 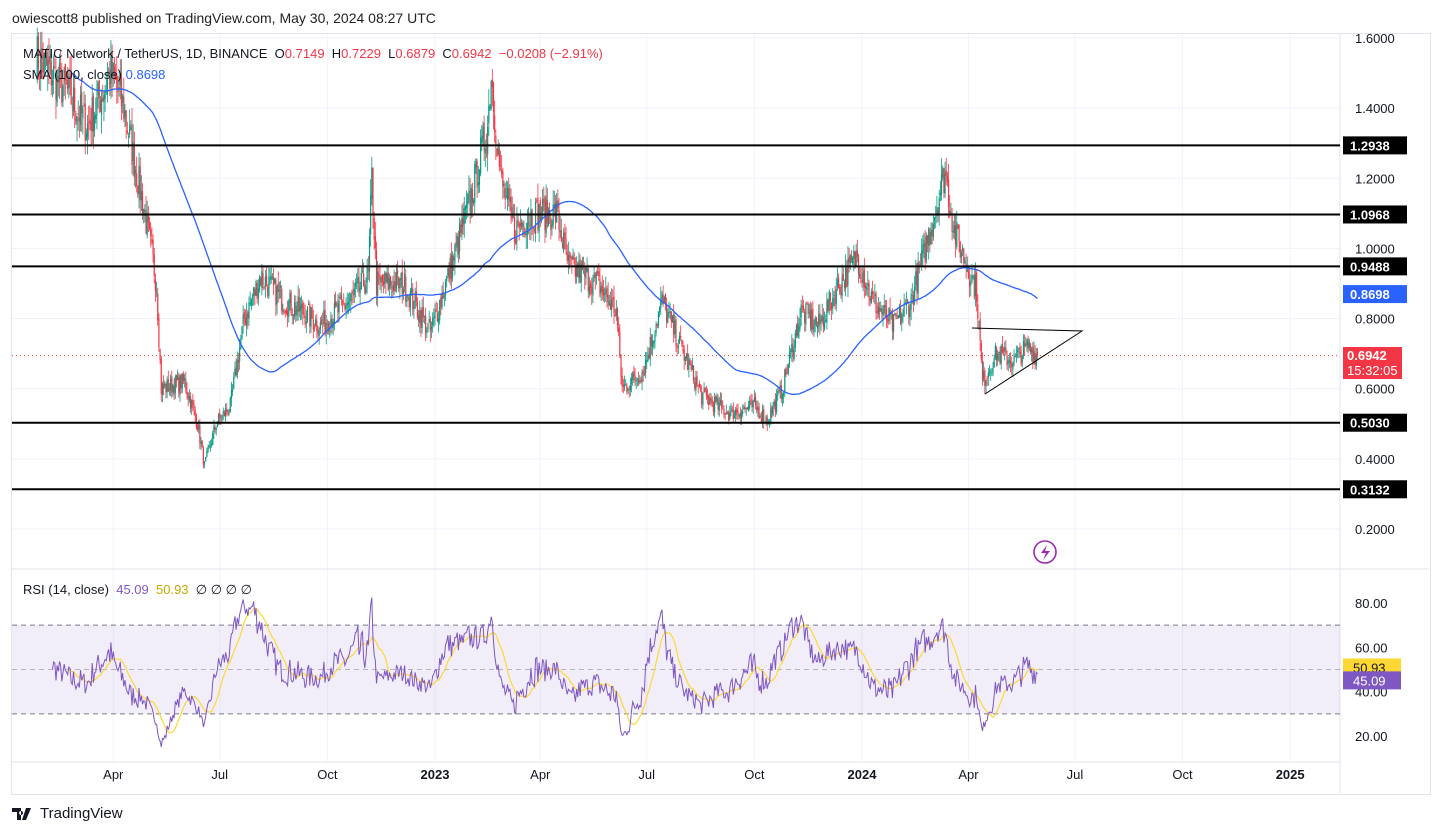 I want to click on rsi-tag-label: 45.09, so click(x=1369, y=680).